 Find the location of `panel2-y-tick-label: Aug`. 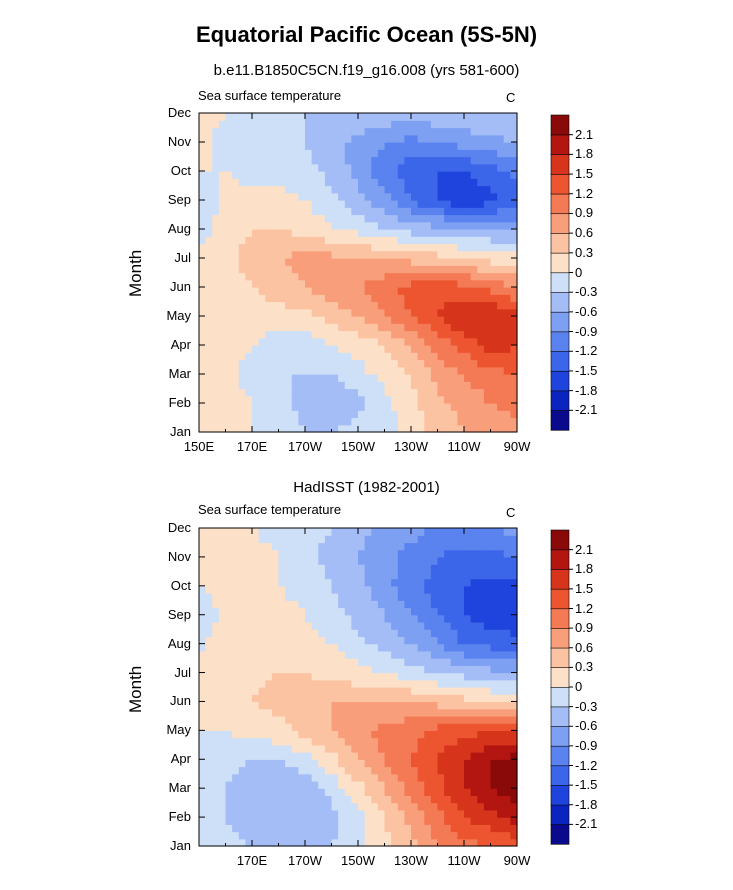

panel2-y-tick-label: Aug is located at coordinates (179, 643).